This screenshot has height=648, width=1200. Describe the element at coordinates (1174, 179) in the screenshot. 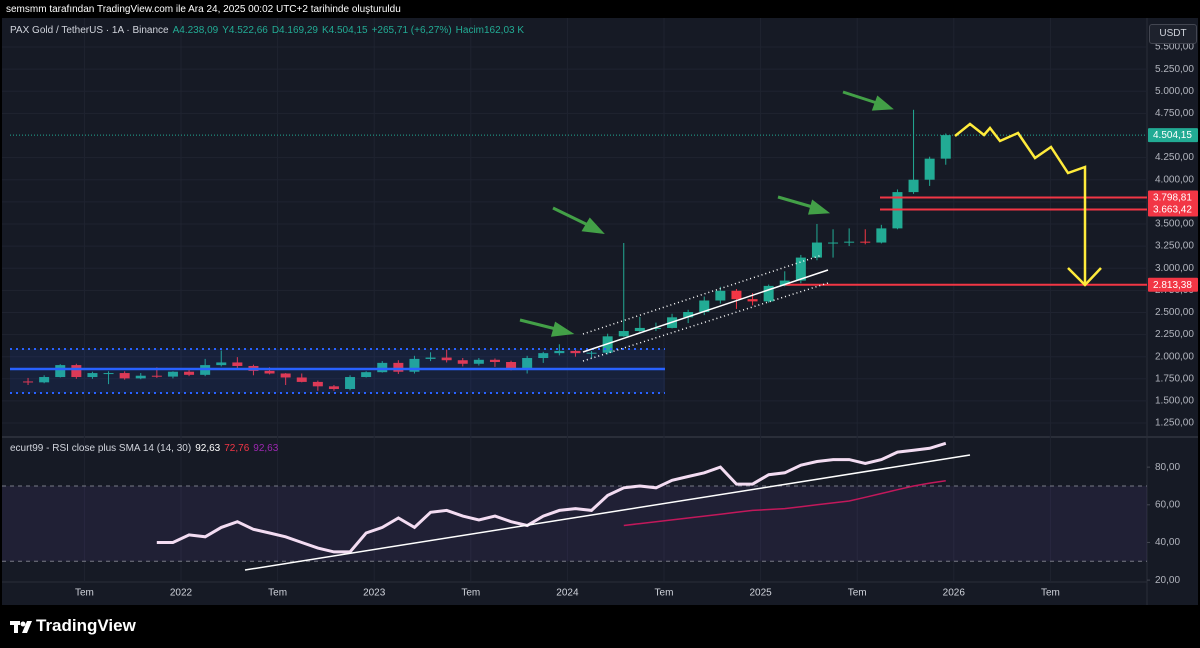

I see `y-tick-label: 4.000,00` at that location.